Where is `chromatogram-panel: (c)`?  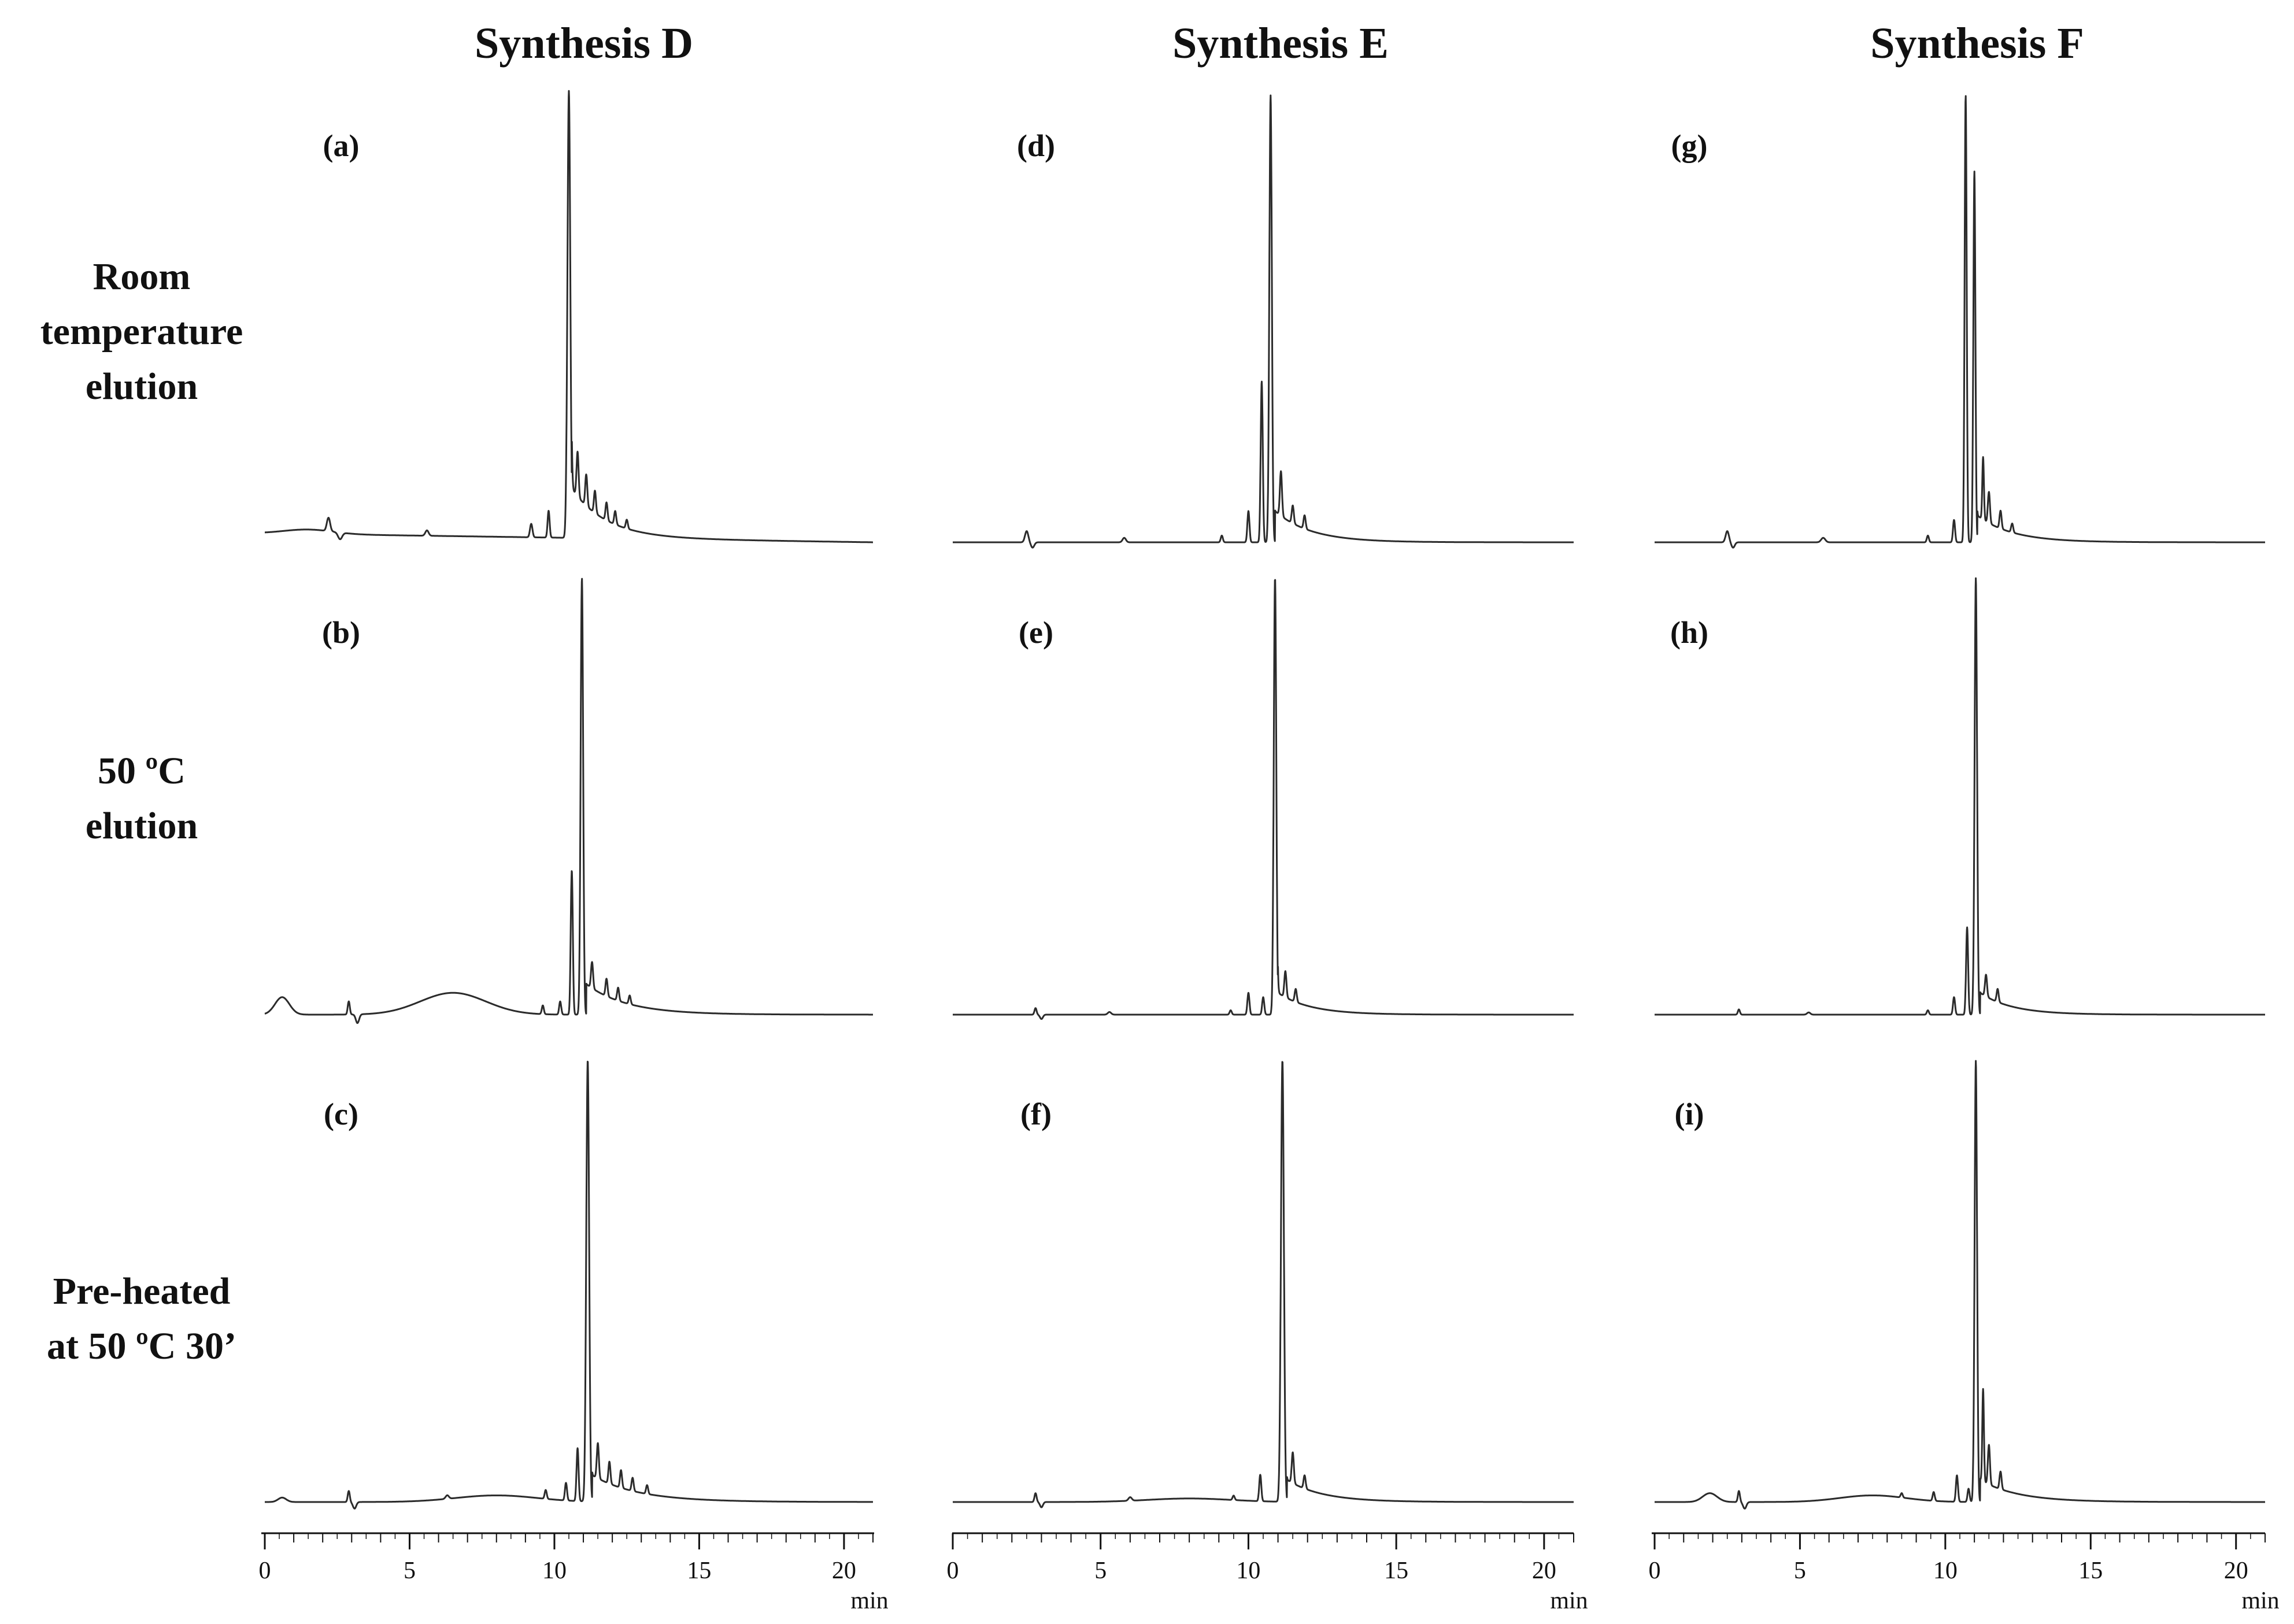
chromatogram-panel: (c) is located at coordinates (569, 1285).